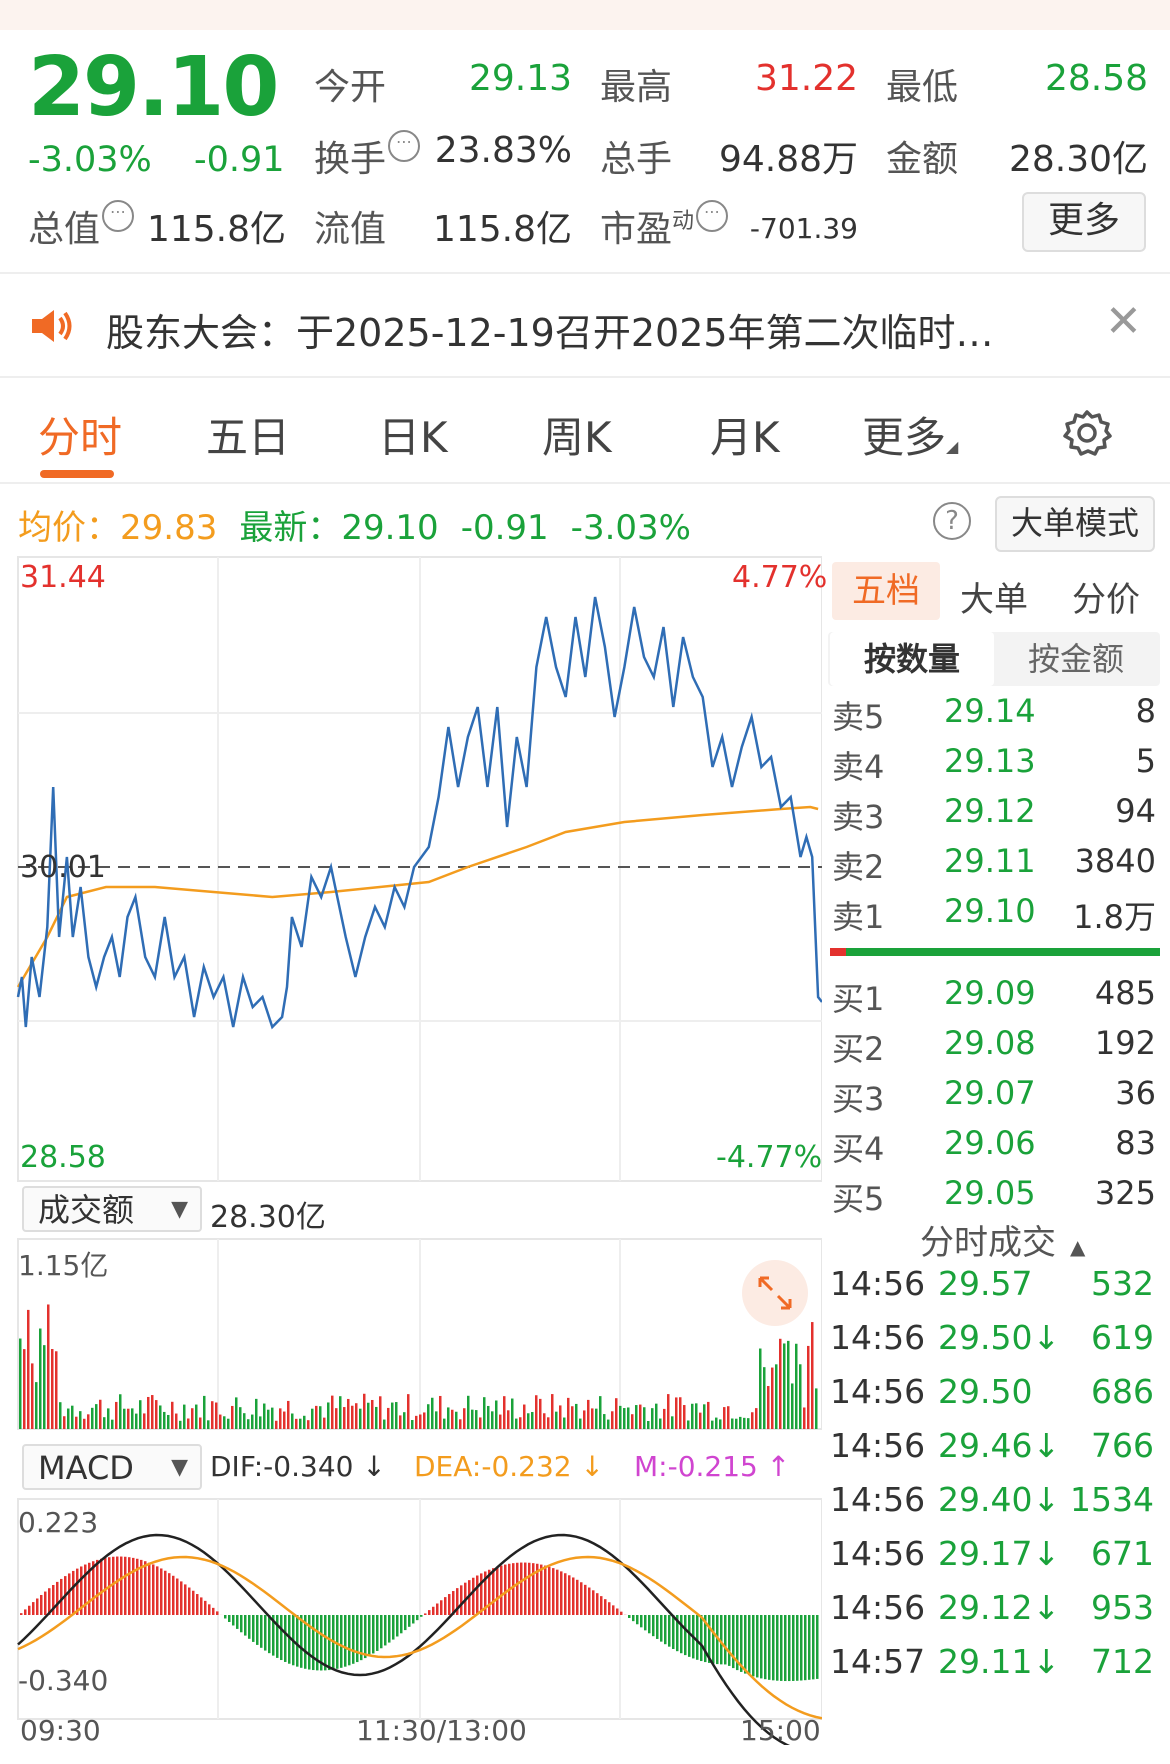 Image resolution: width=1170 pixels, height=1764 pixels. Describe the element at coordinates (912, 659) in the screenshot. I see `tab-by-quantity: 按数量` at that location.